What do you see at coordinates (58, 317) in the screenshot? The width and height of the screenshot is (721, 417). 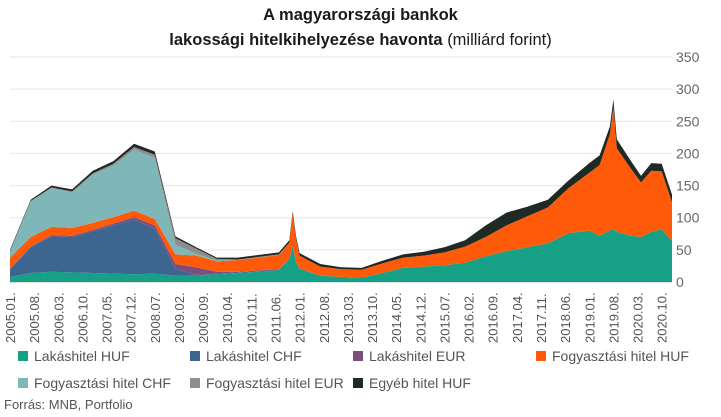 I see `x-tick-label: 2006.03.` at bounding box center [58, 317].